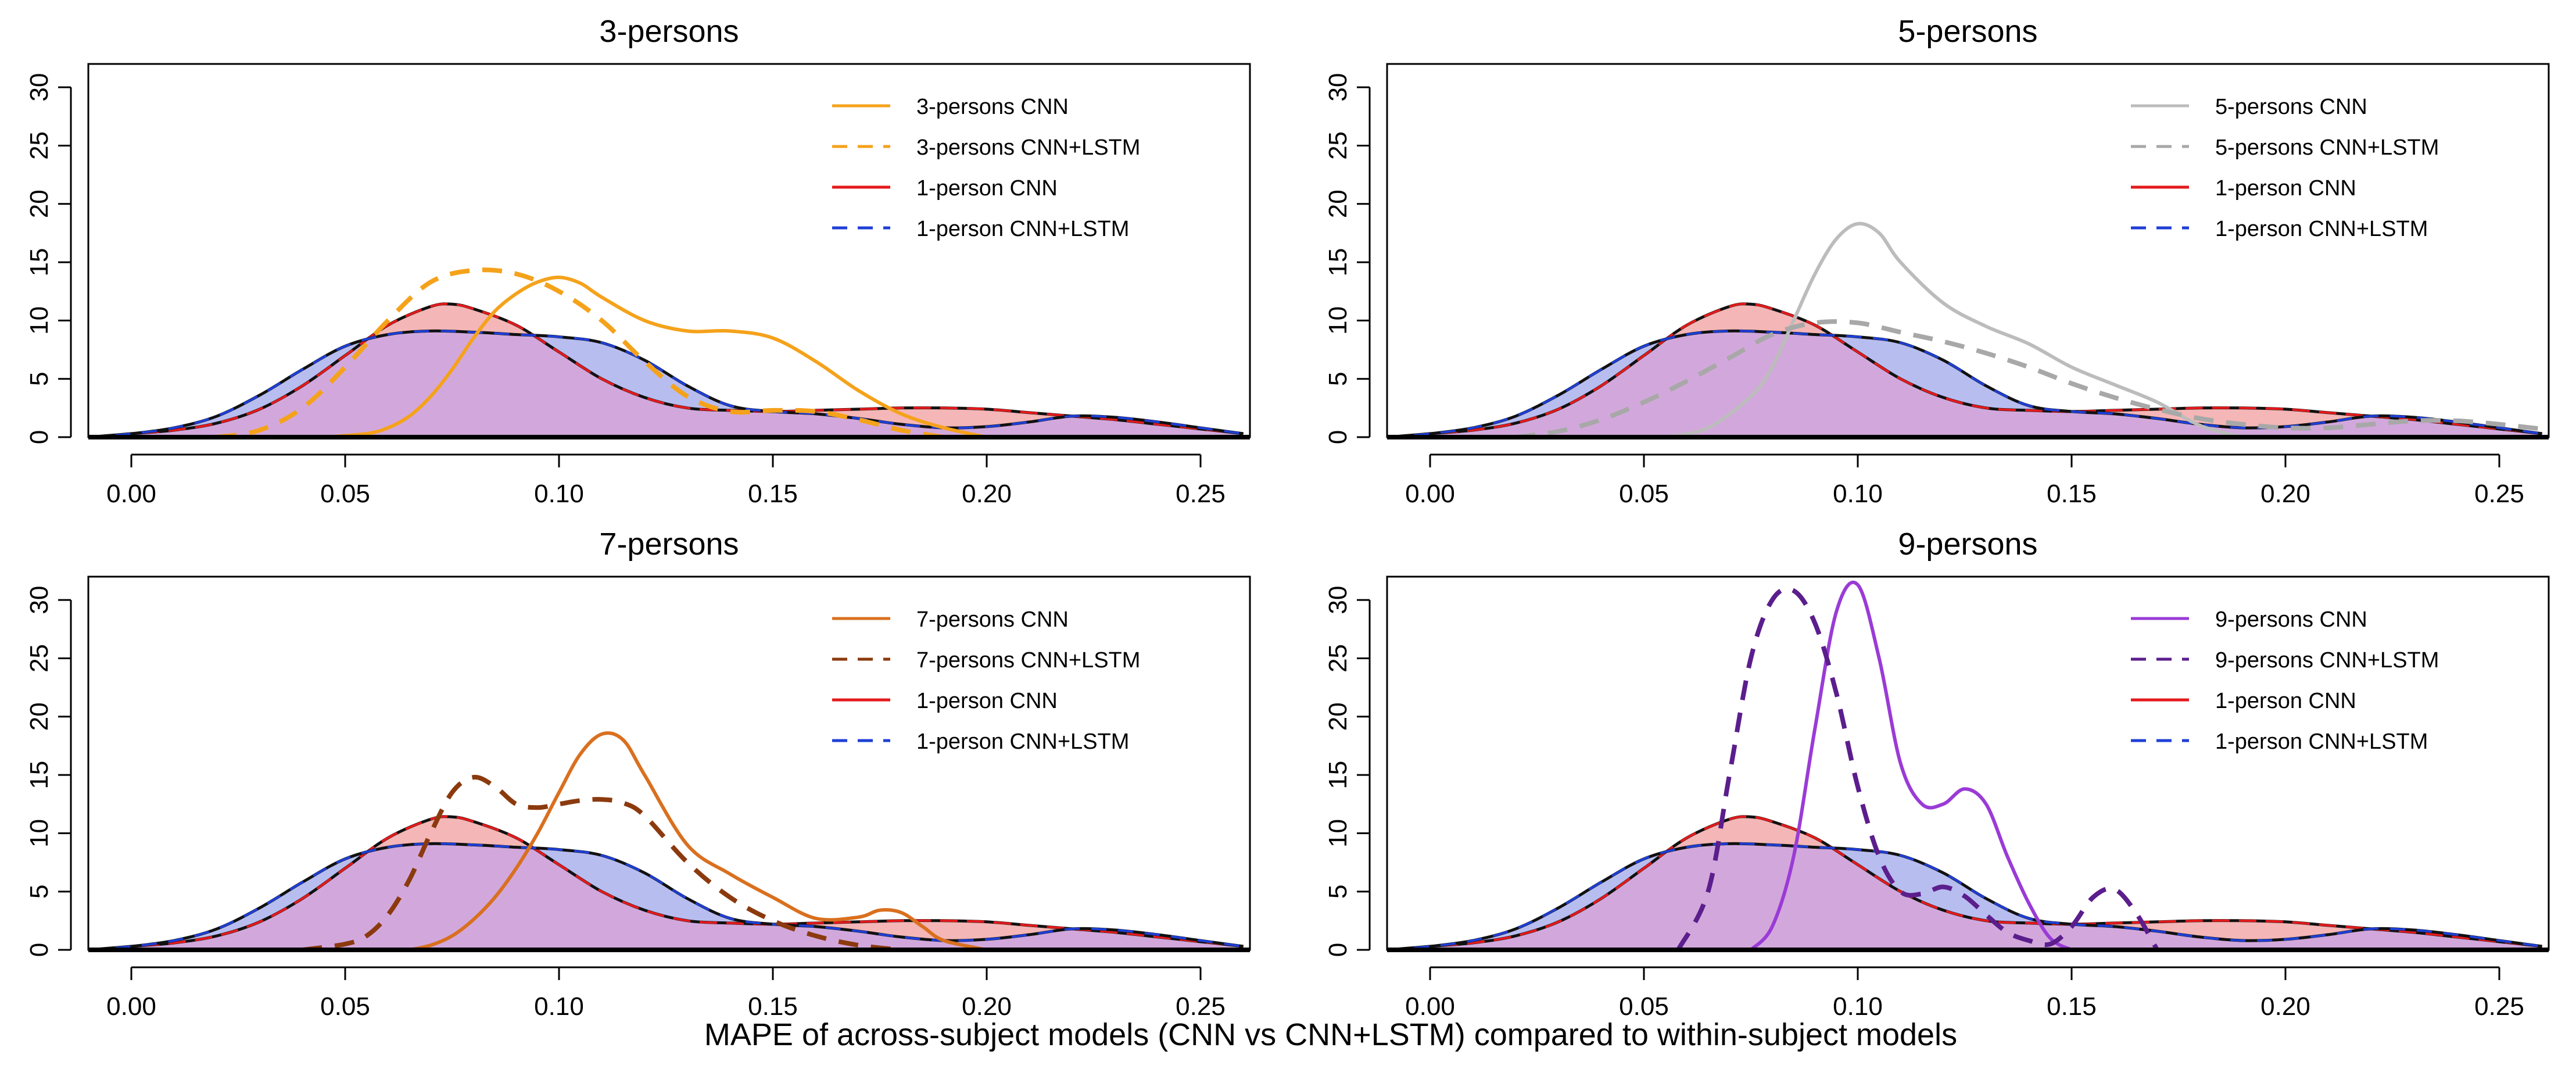 The width and height of the screenshot is (2576, 1076). Describe the element at coordinates (669, 544) in the screenshot. I see `panel-title: 7-persons` at that location.